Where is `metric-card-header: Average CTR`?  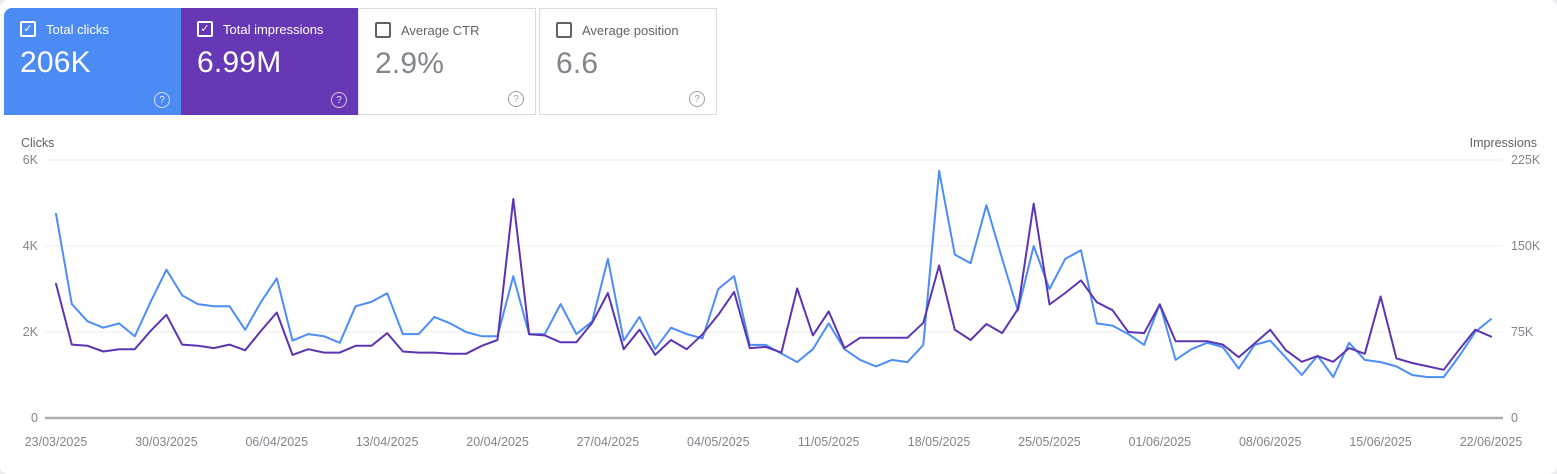
metric-card-header: Average CTR is located at coordinates (447, 30).